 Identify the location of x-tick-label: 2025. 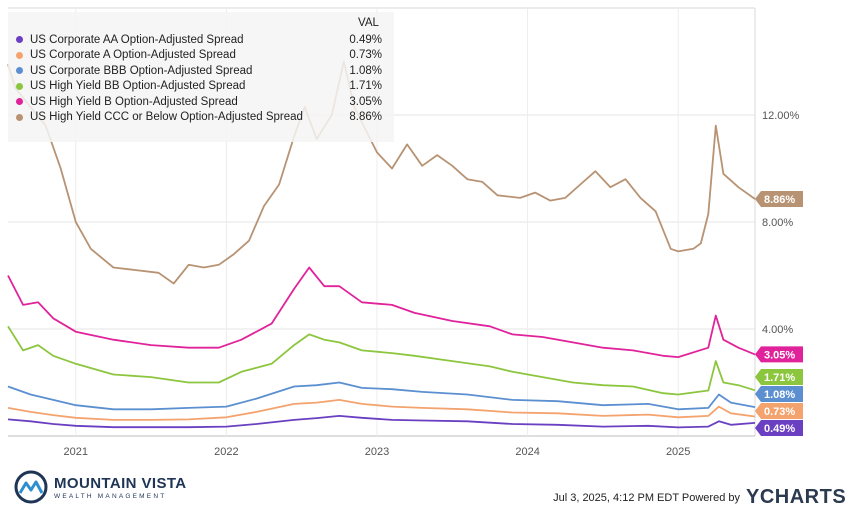
(678, 452).